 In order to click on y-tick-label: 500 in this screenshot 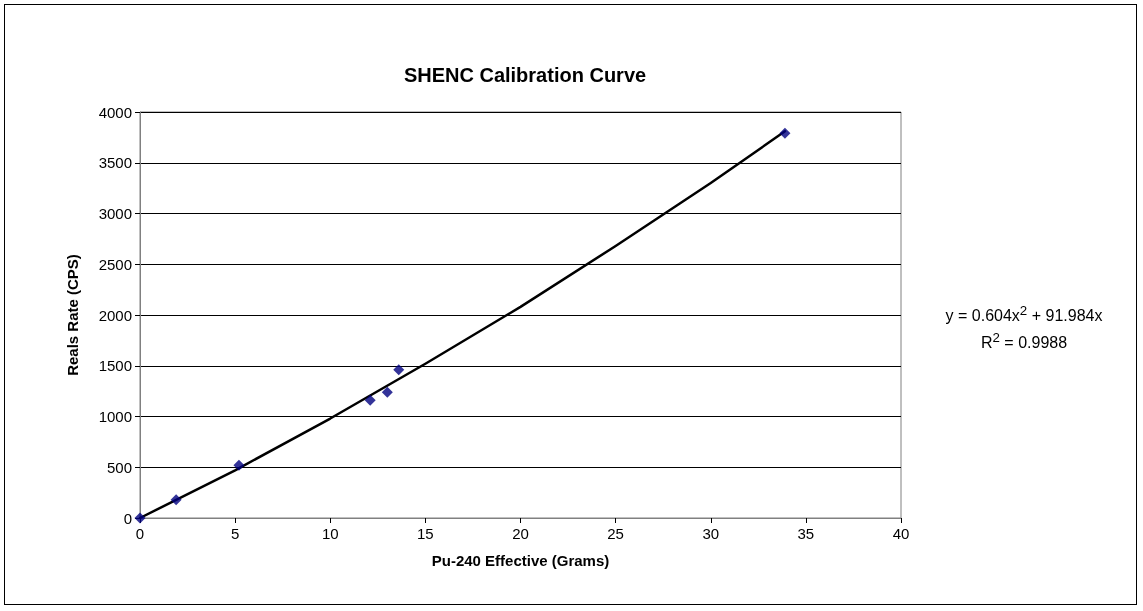, I will do `click(119, 467)`.